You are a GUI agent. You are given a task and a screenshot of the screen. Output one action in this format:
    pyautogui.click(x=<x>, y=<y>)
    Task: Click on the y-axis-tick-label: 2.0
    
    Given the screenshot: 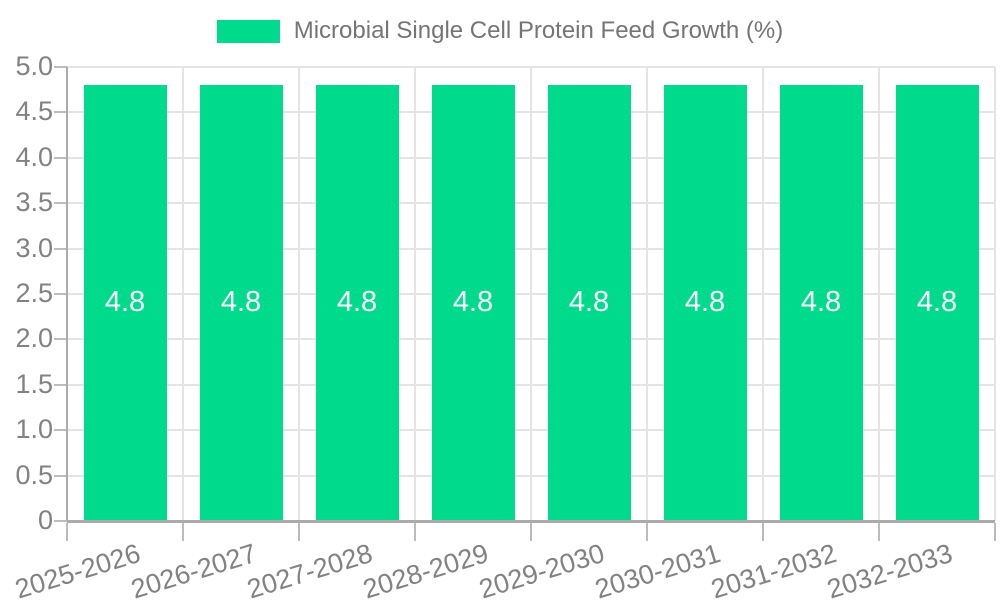 What is the action you would take?
    pyautogui.click(x=34, y=338)
    